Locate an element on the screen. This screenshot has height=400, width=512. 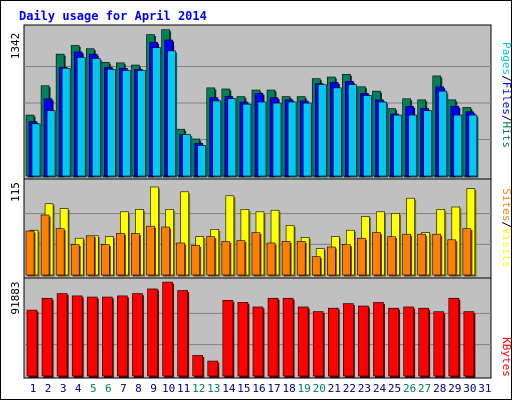
bottom-panel-legend: KBytes is located at coordinates (506, 357).